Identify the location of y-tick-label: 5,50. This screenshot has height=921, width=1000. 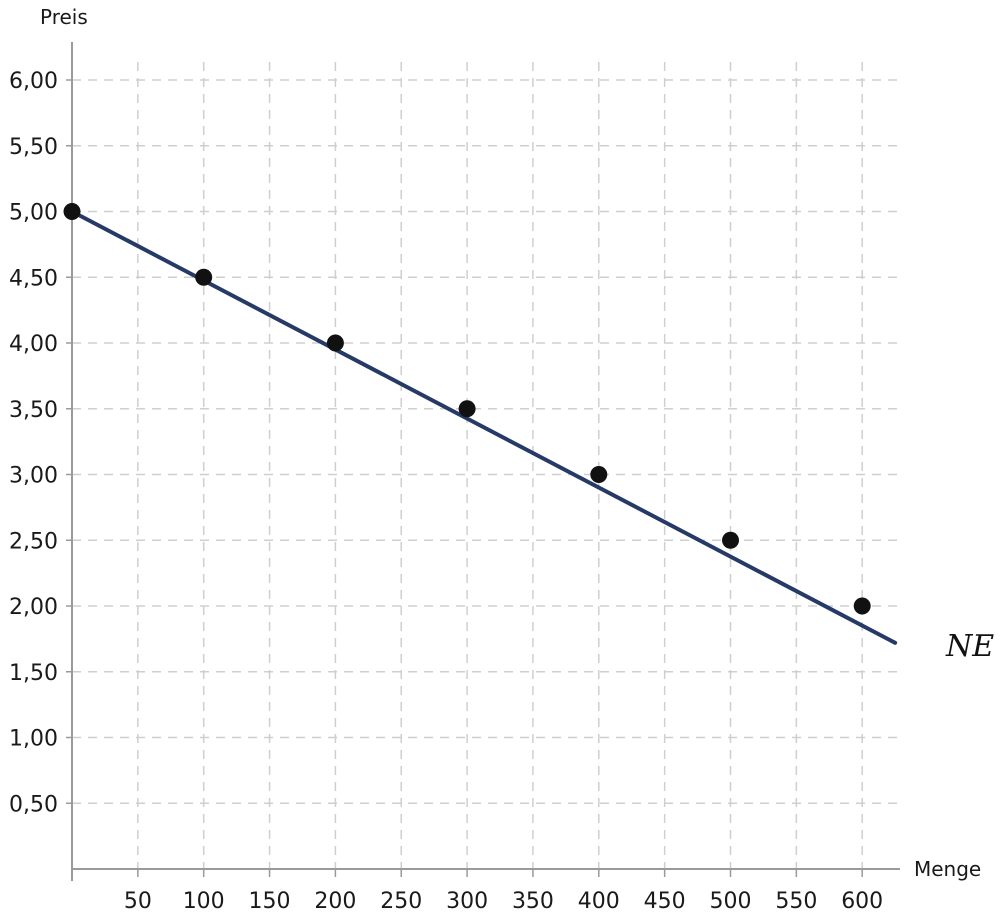
(33, 147).